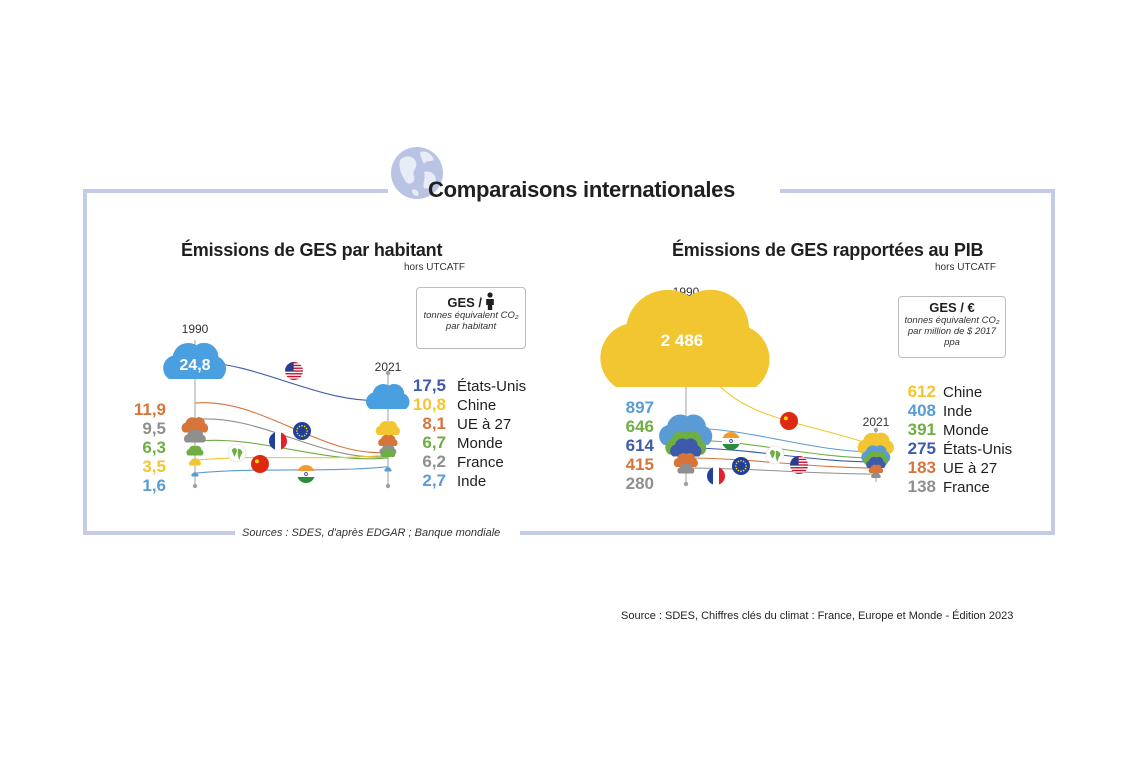 The width and height of the screenshot is (1147, 766). What do you see at coordinates (682, 340) in the screenshot?
I see `start-value-chine: 2 486` at bounding box center [682, 340].